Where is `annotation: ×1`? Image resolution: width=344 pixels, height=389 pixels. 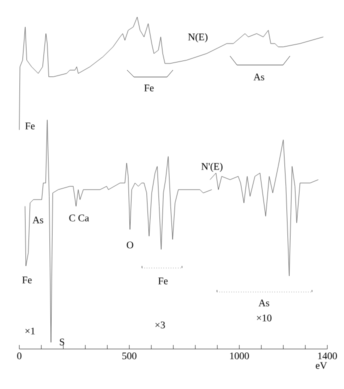
annotation: ×1 is located at coordinates (30, 331).